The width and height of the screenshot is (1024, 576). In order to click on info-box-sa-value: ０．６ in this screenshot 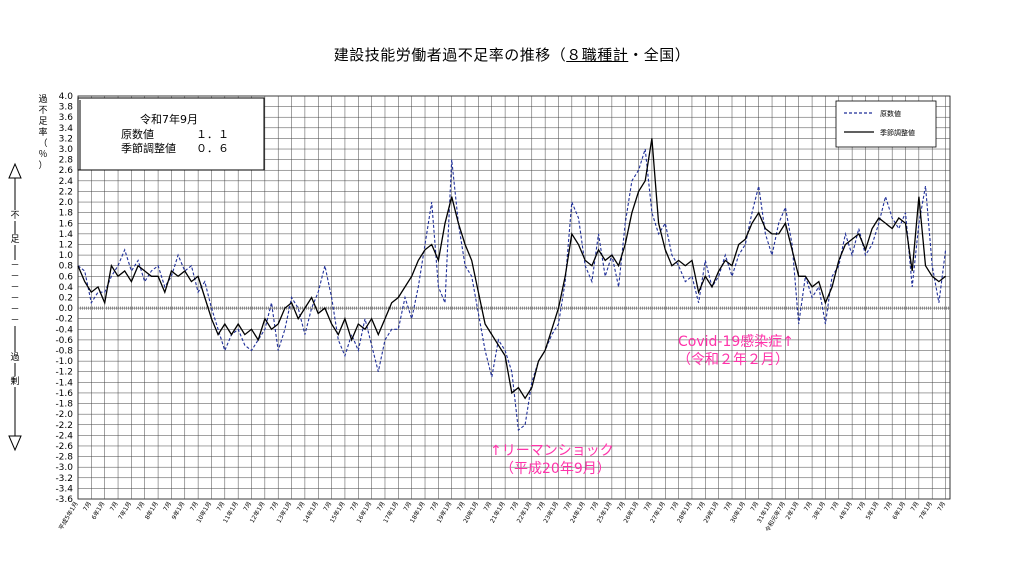, I will do `click(212, 148)`.